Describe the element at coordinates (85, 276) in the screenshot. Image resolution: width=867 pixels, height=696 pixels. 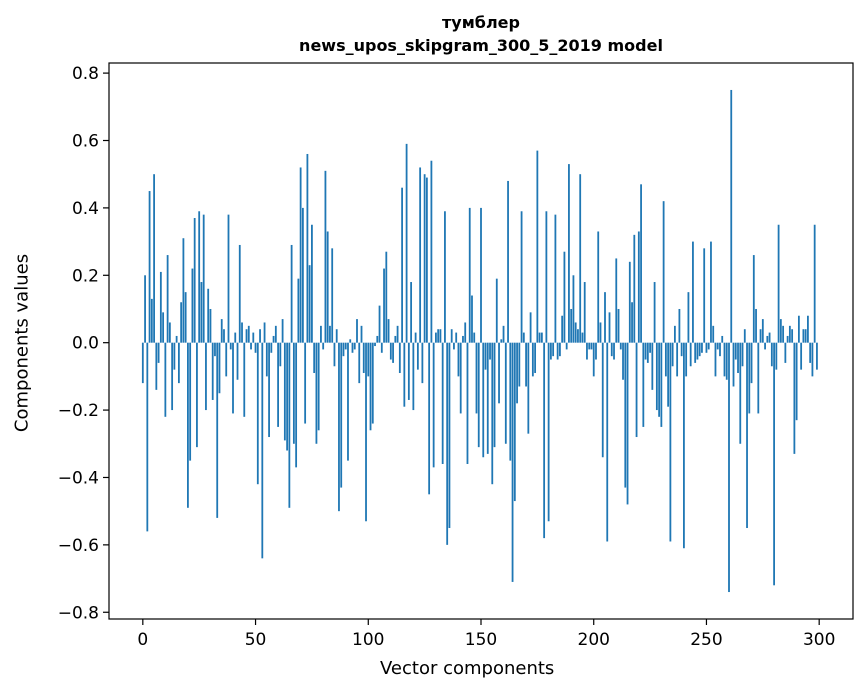
I see `y-tick-label: 0.2` at that location.